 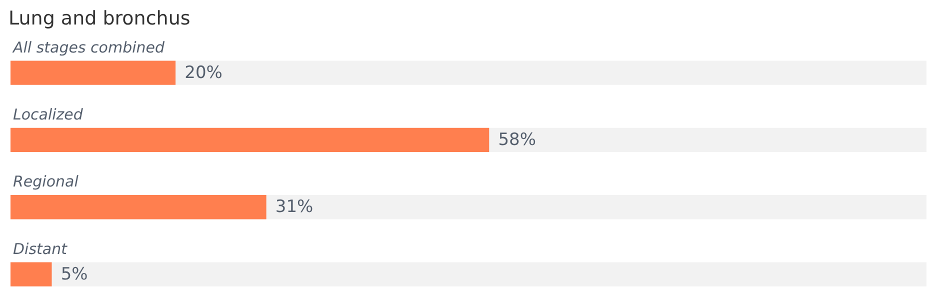 I want to click on data-label: 58%, so click(x=517, y=140).